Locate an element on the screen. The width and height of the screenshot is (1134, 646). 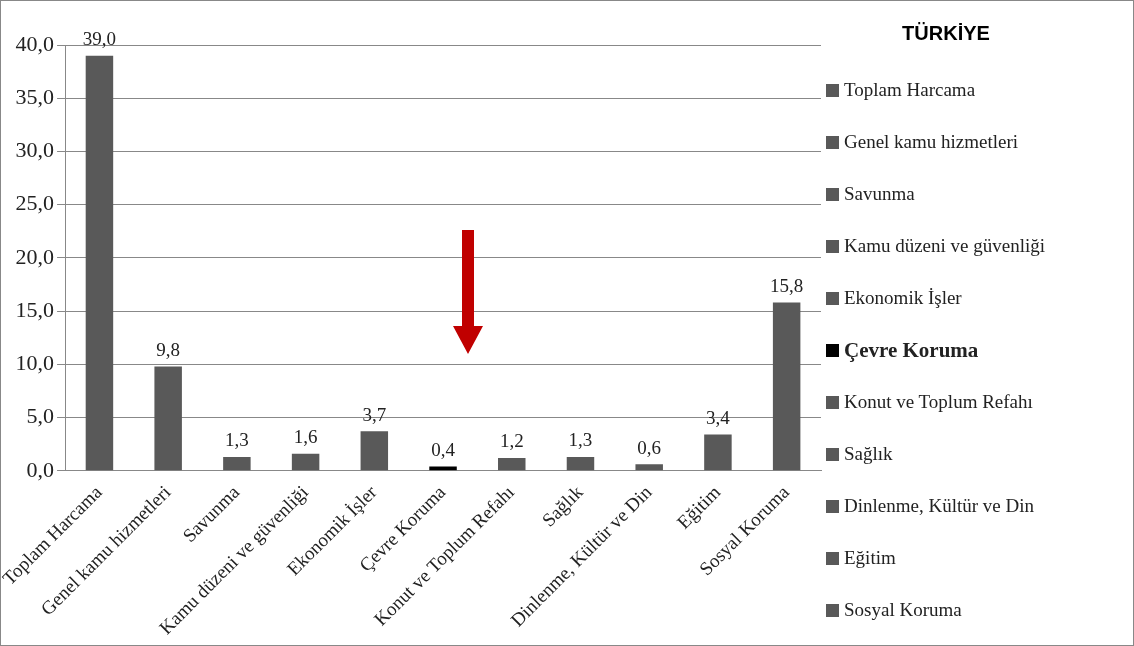
category-label: Konut ve Toplum Refahı is located at coordinates (938, 401).